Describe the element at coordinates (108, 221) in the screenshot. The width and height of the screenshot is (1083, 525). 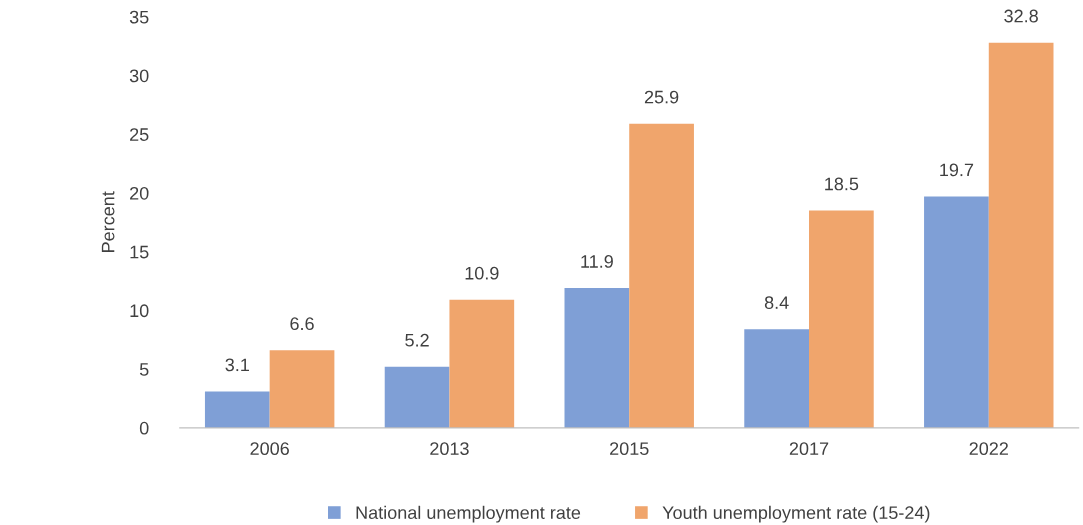
I see `y-axis-title: Percent` at that location.